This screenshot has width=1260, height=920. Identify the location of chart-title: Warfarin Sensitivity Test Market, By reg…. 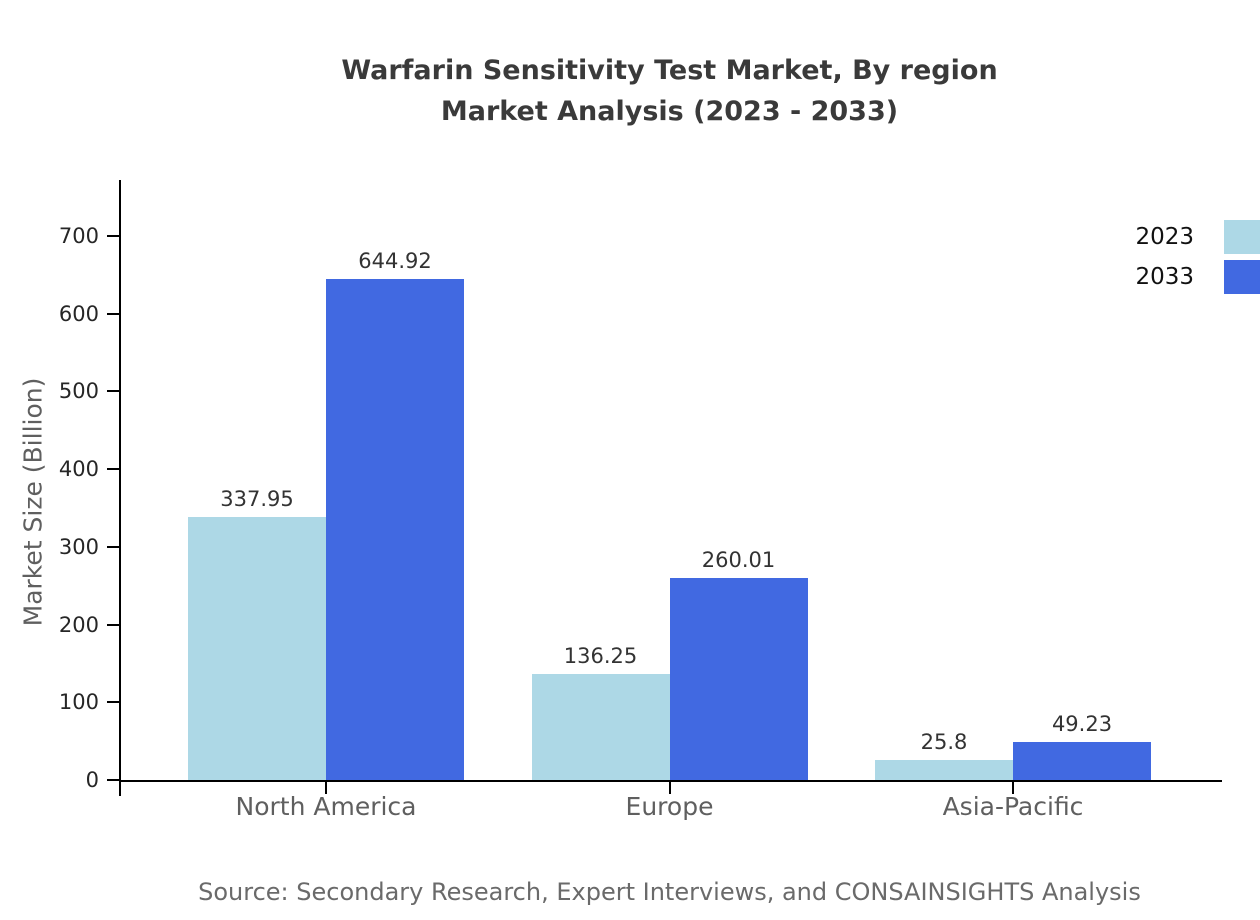
(669, 91).